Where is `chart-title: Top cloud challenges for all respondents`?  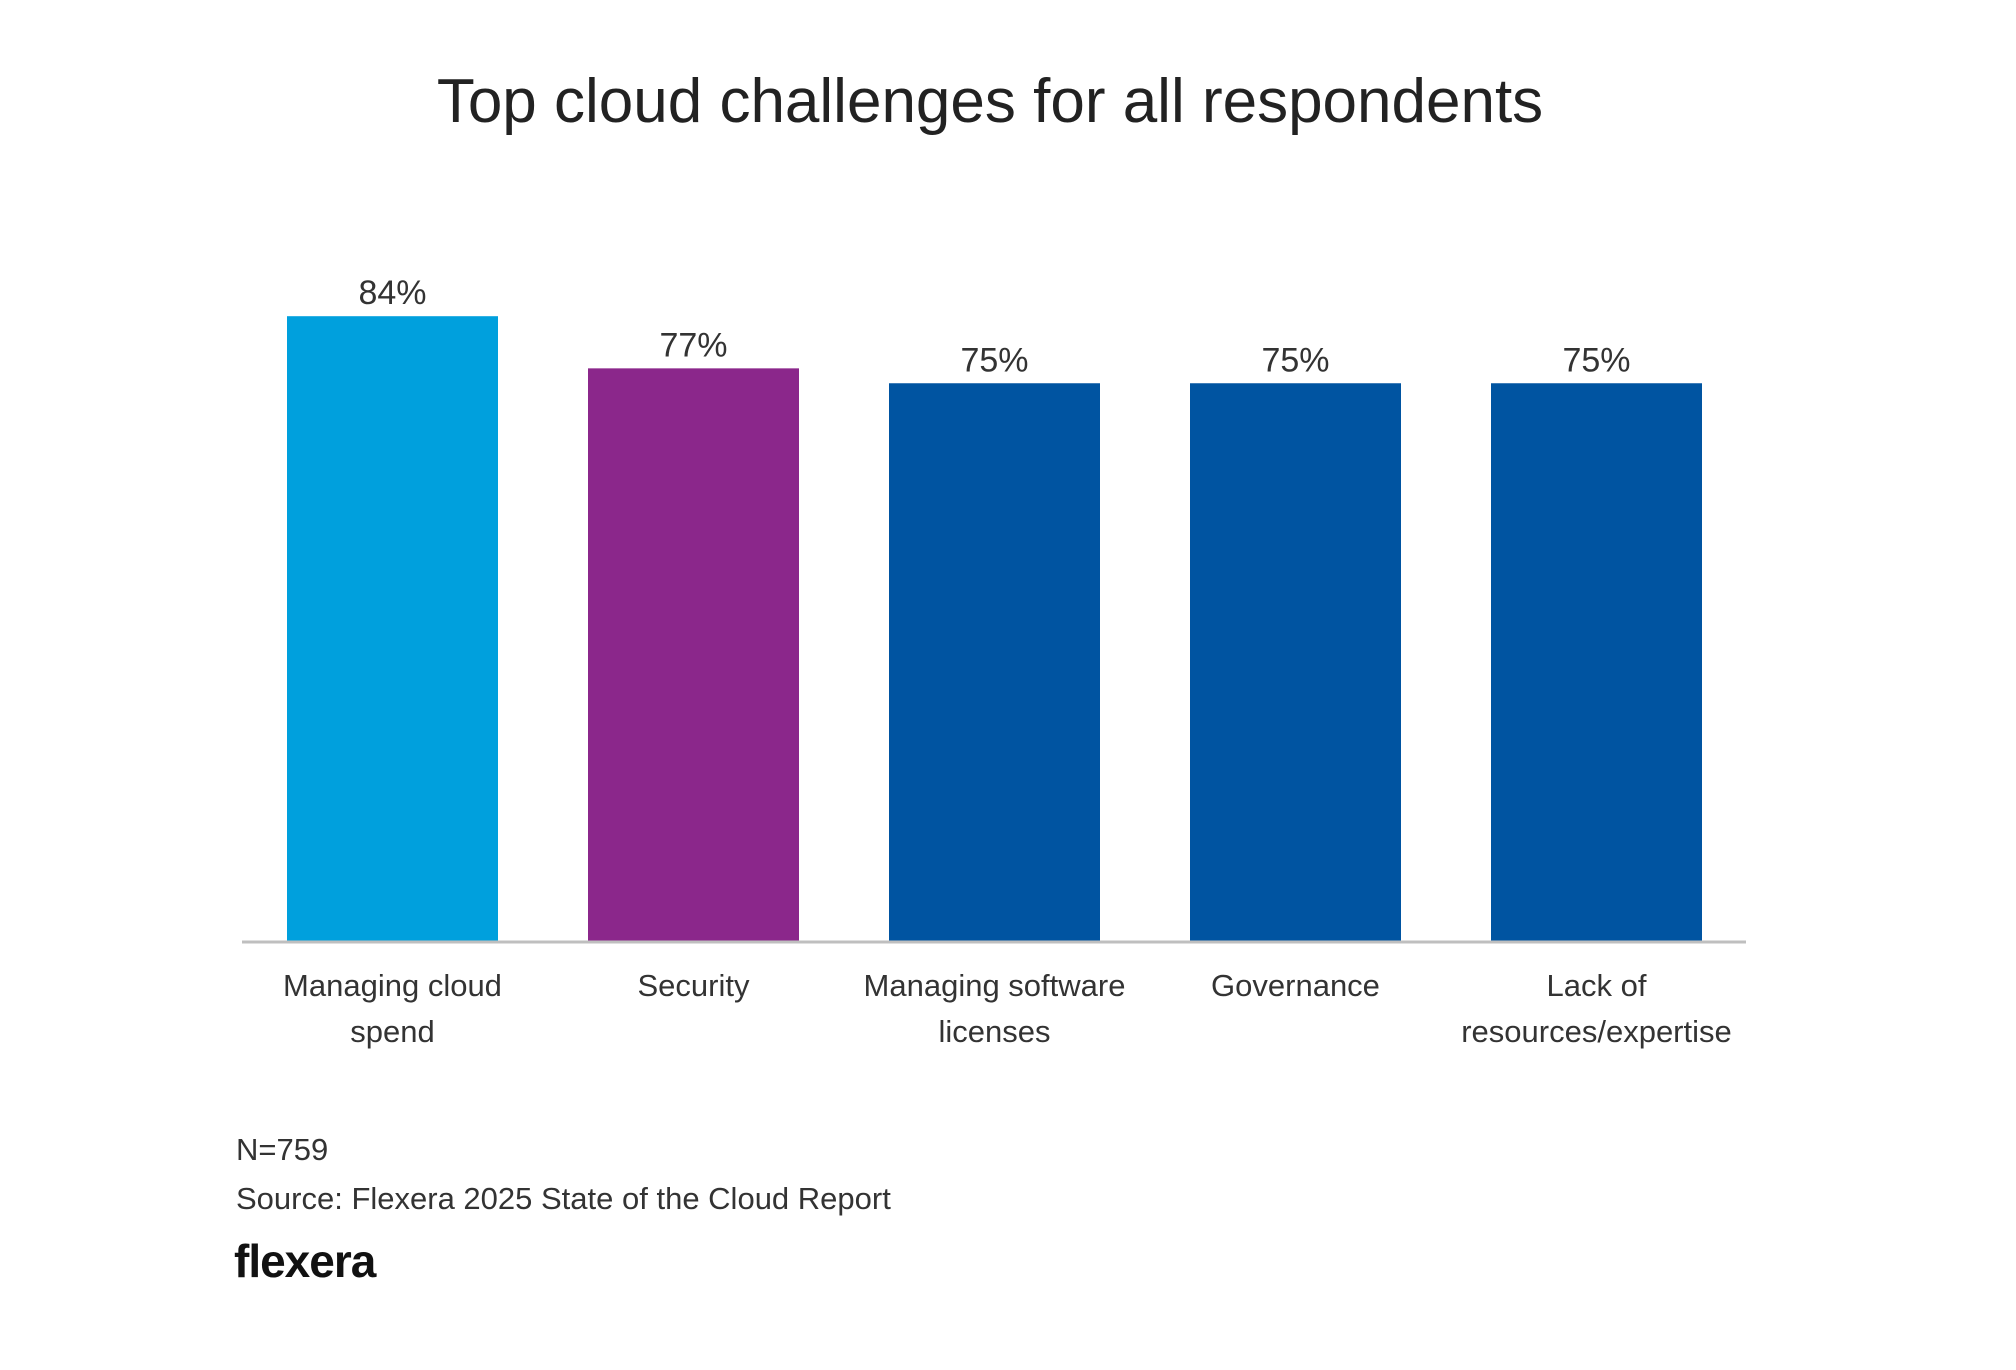 chart-title: Top cloud challenges for all respondents is located at coordinates (990, 101).